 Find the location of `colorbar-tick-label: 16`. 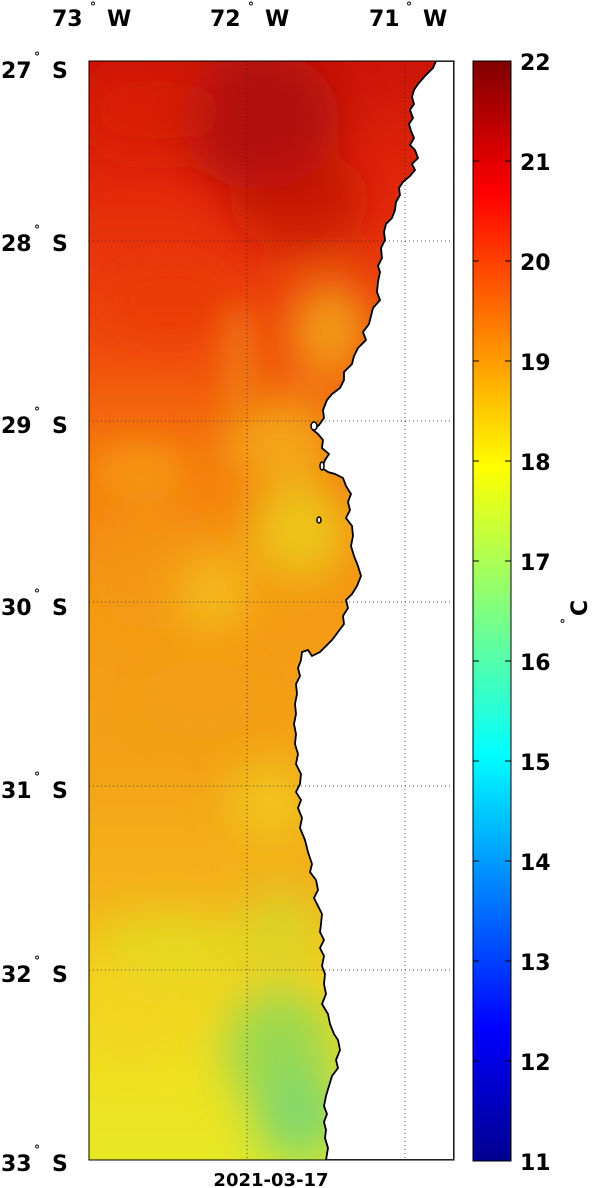

colorbar-tick-label: 16 is located at coordinates (535, 663).